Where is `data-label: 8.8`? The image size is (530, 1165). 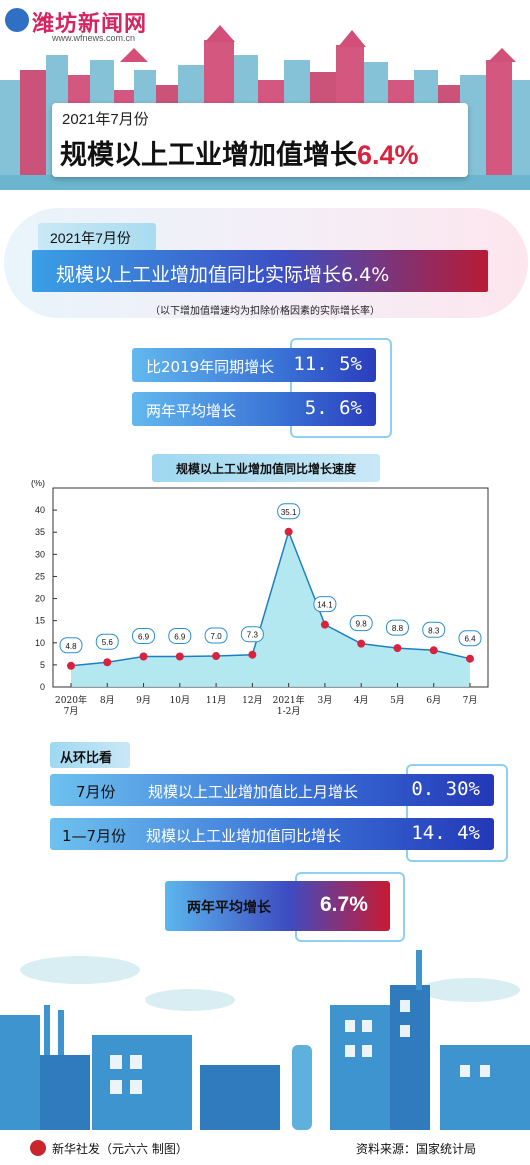 data-label: 8.8 is located at coordinates (398, 628).